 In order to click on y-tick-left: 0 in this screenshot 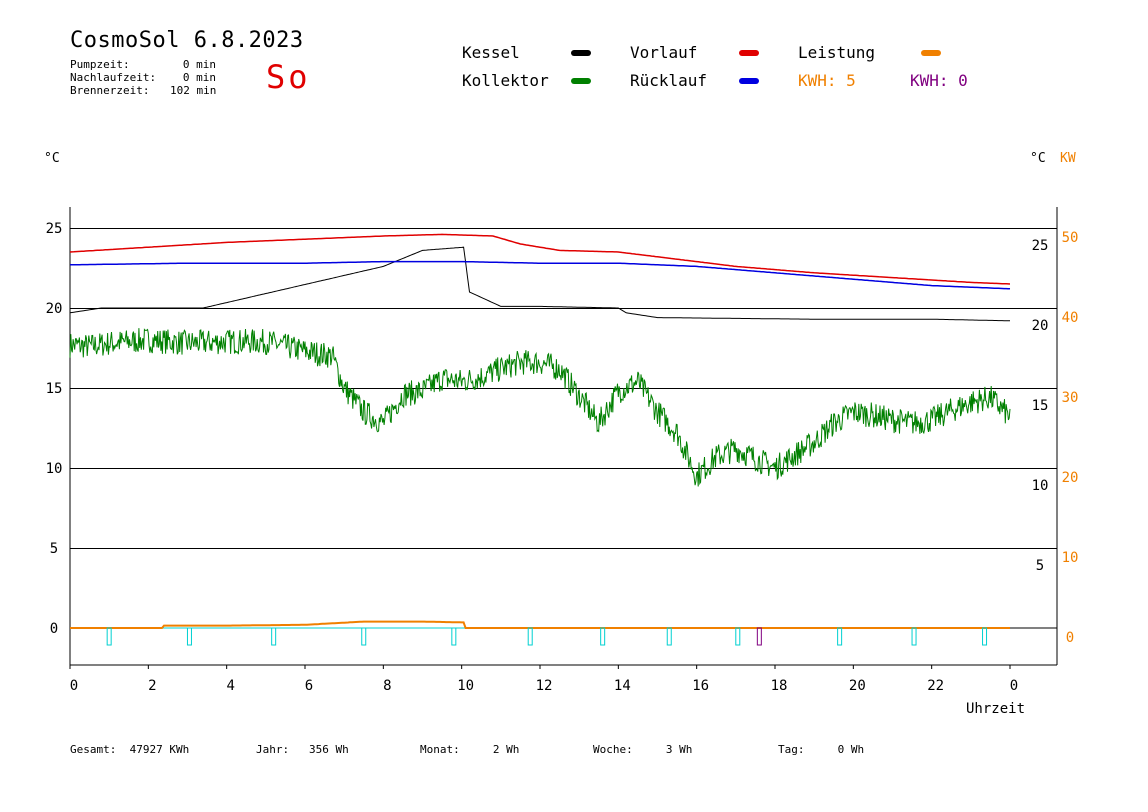, I will do `click(54, 629)`.